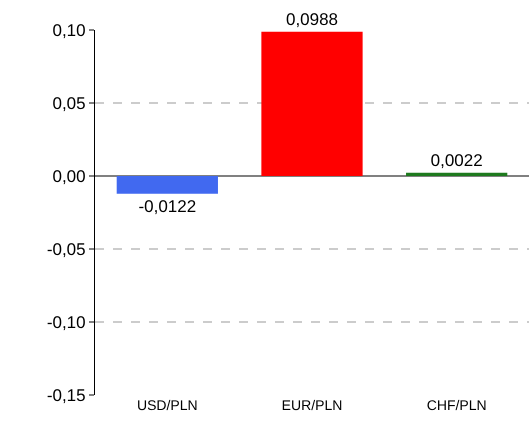  I want to click on x-tick-label: CHF/PLN, so click(456, 405).